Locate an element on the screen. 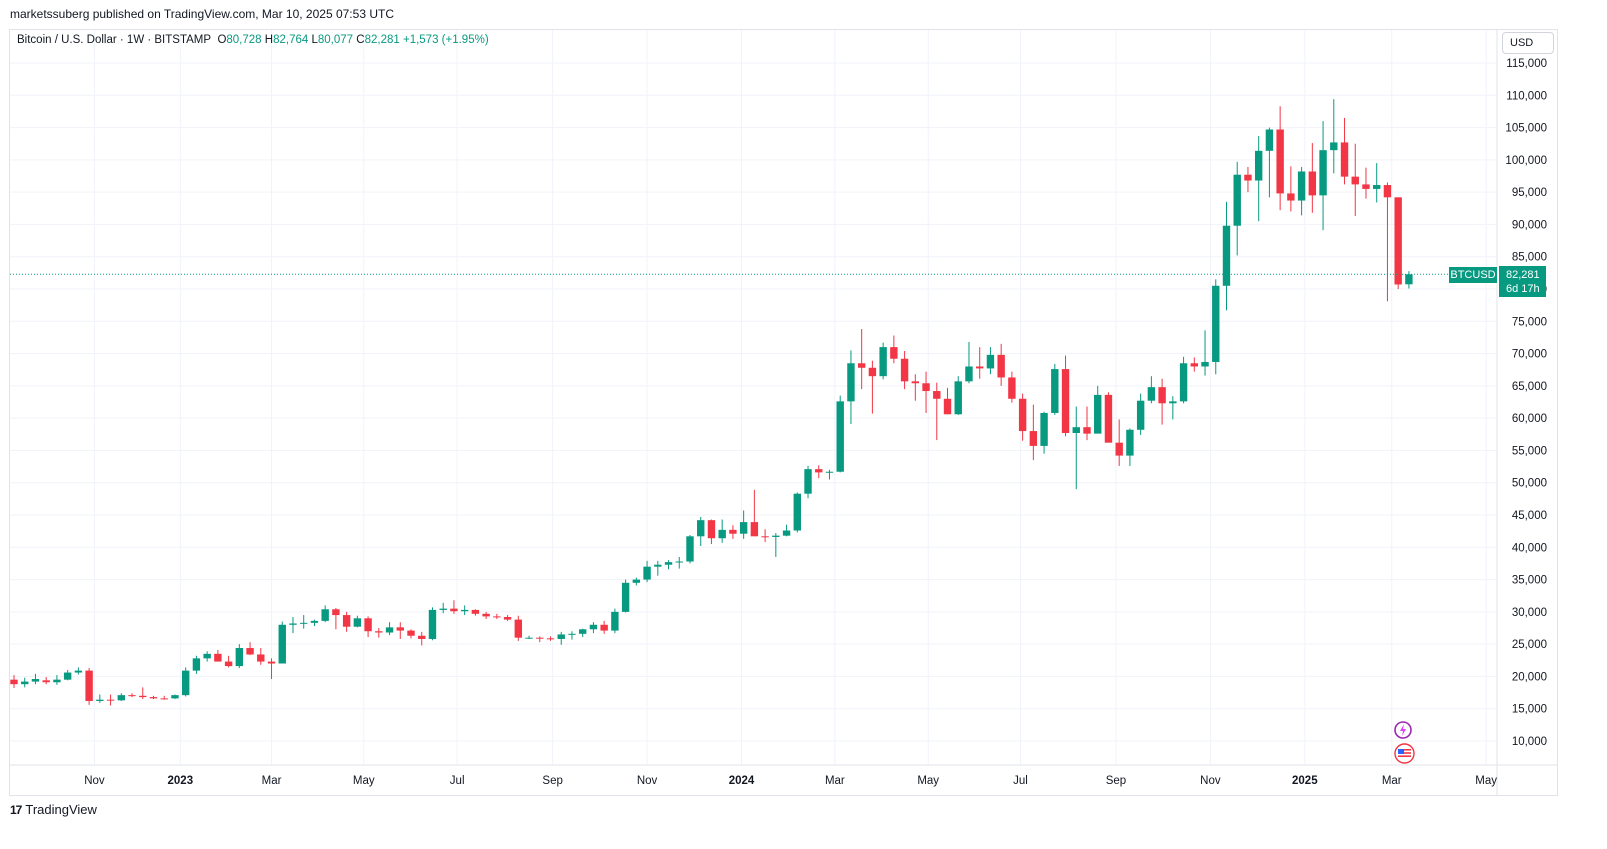 The height and width of the screenshot is (849, 1607). last-price-value: 82,281 is located at coordinates (1523, 275).